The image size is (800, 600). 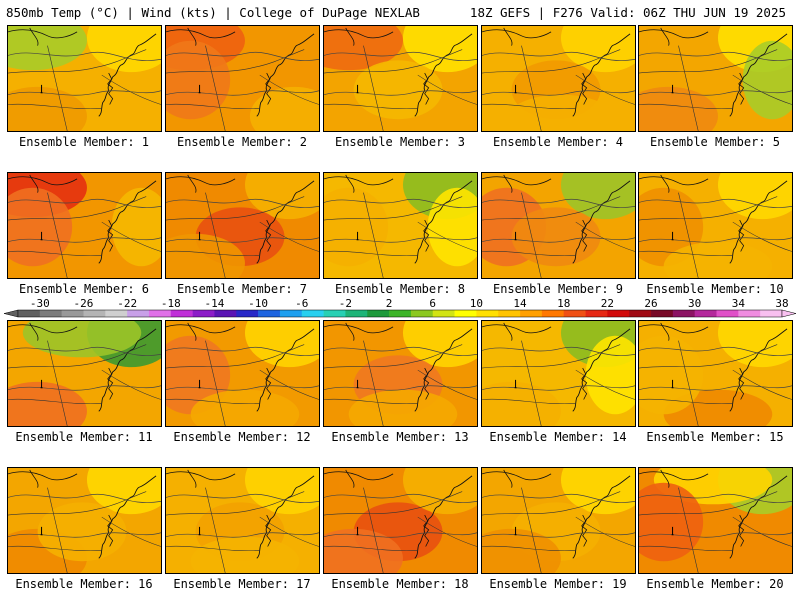 I want to click on colorbar-tick-label: -30, so click(x=40, y=303).